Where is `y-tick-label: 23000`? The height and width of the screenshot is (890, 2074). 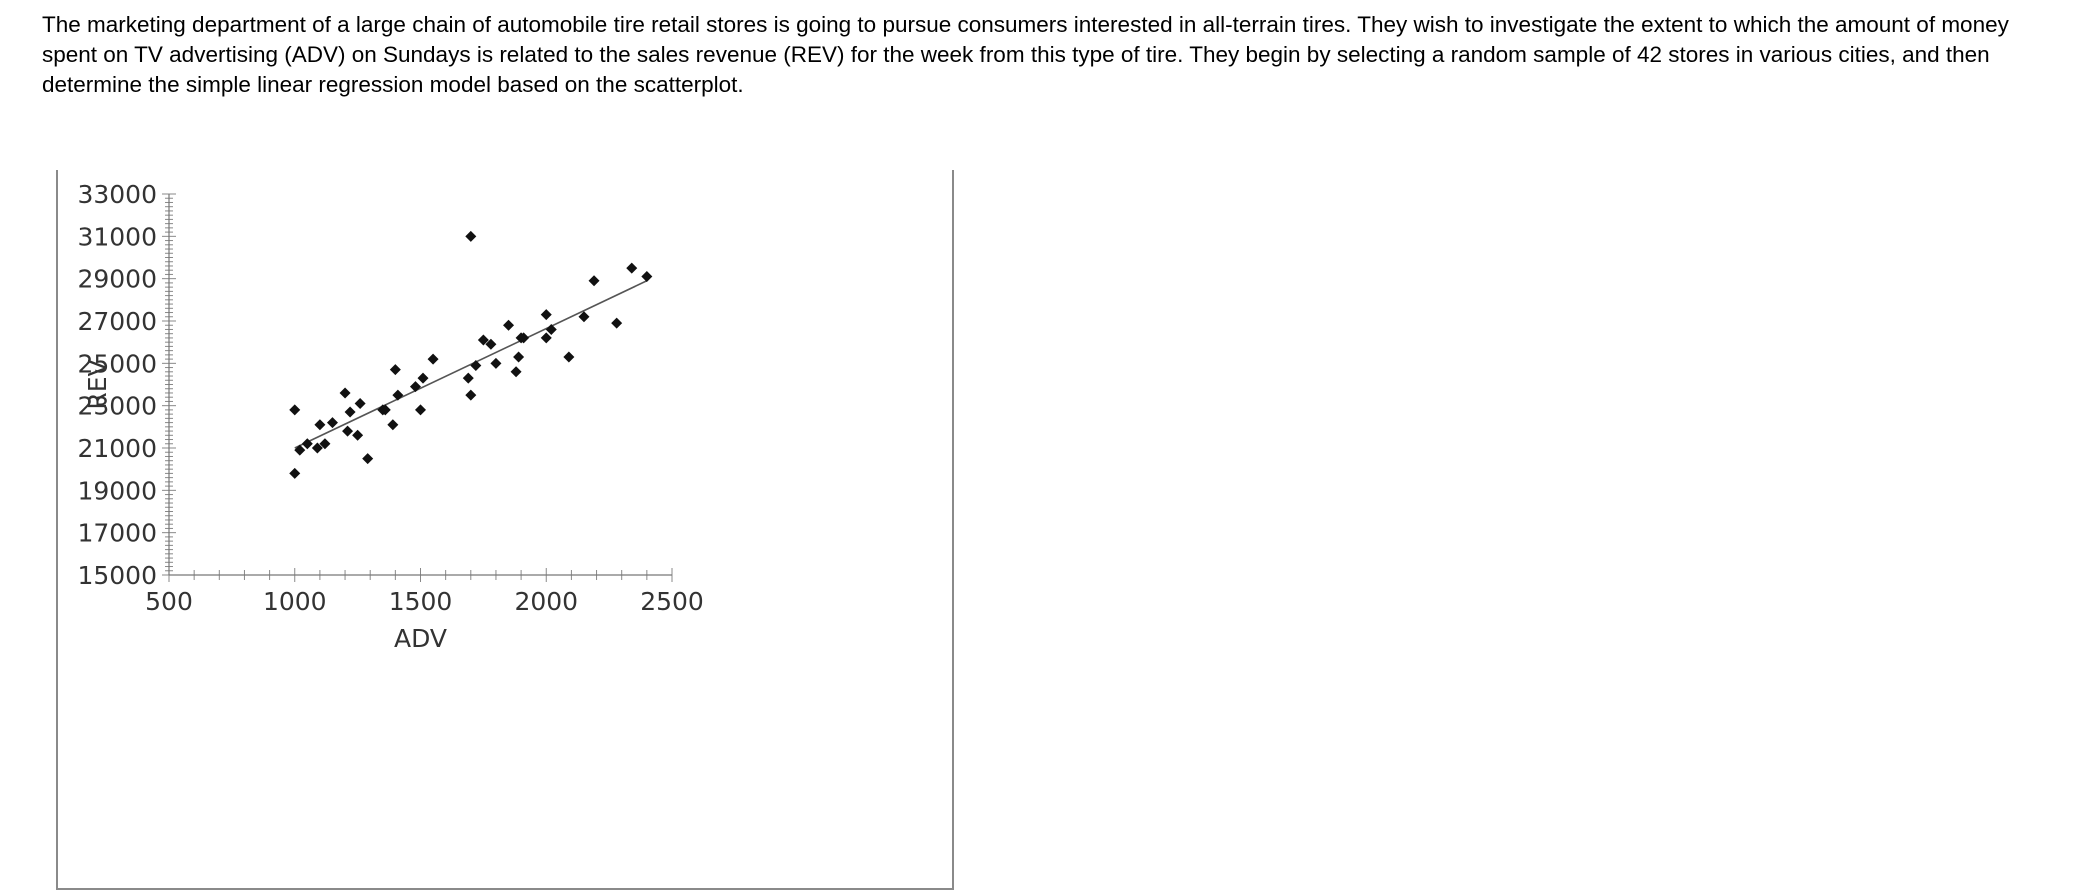
y-tick-label: 23000 is located at coordinates (117, 406).